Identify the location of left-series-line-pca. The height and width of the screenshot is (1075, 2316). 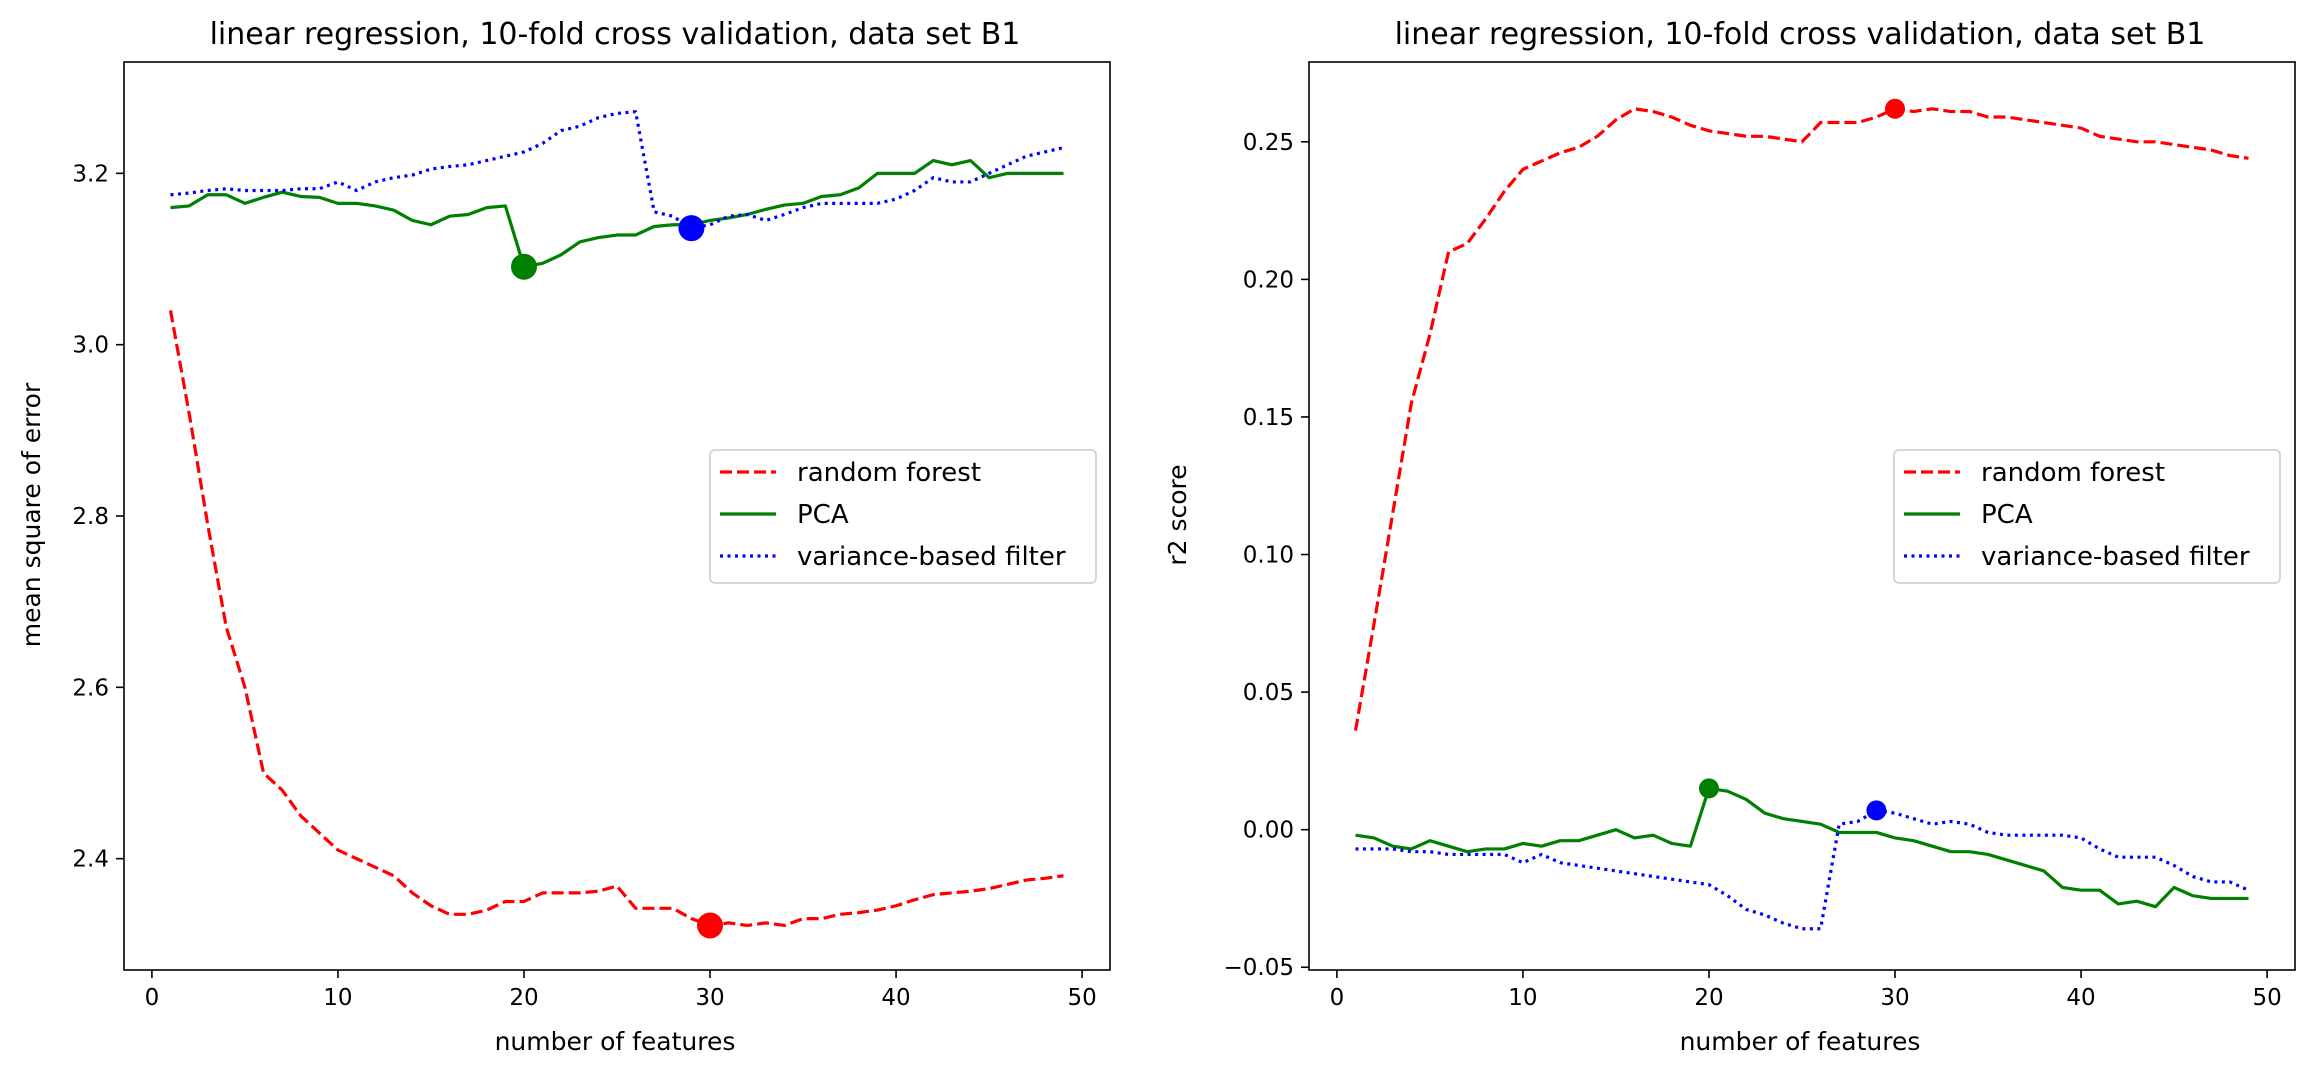
(617, 213).